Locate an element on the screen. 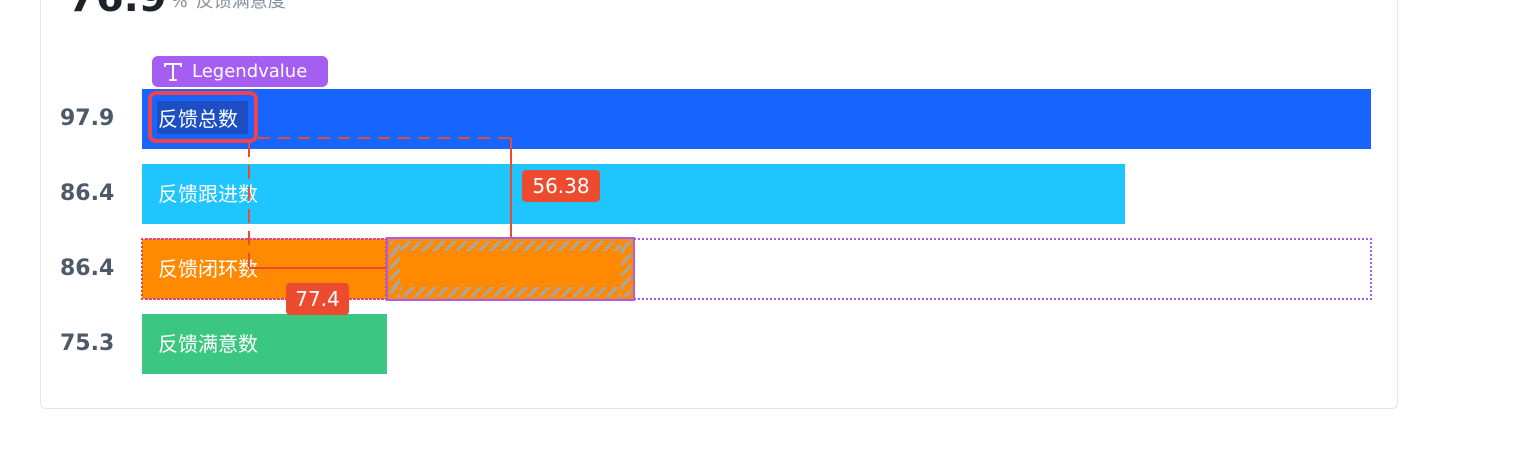  bar-label-4: 反馈满意数 is located at coordinates (208, 344).